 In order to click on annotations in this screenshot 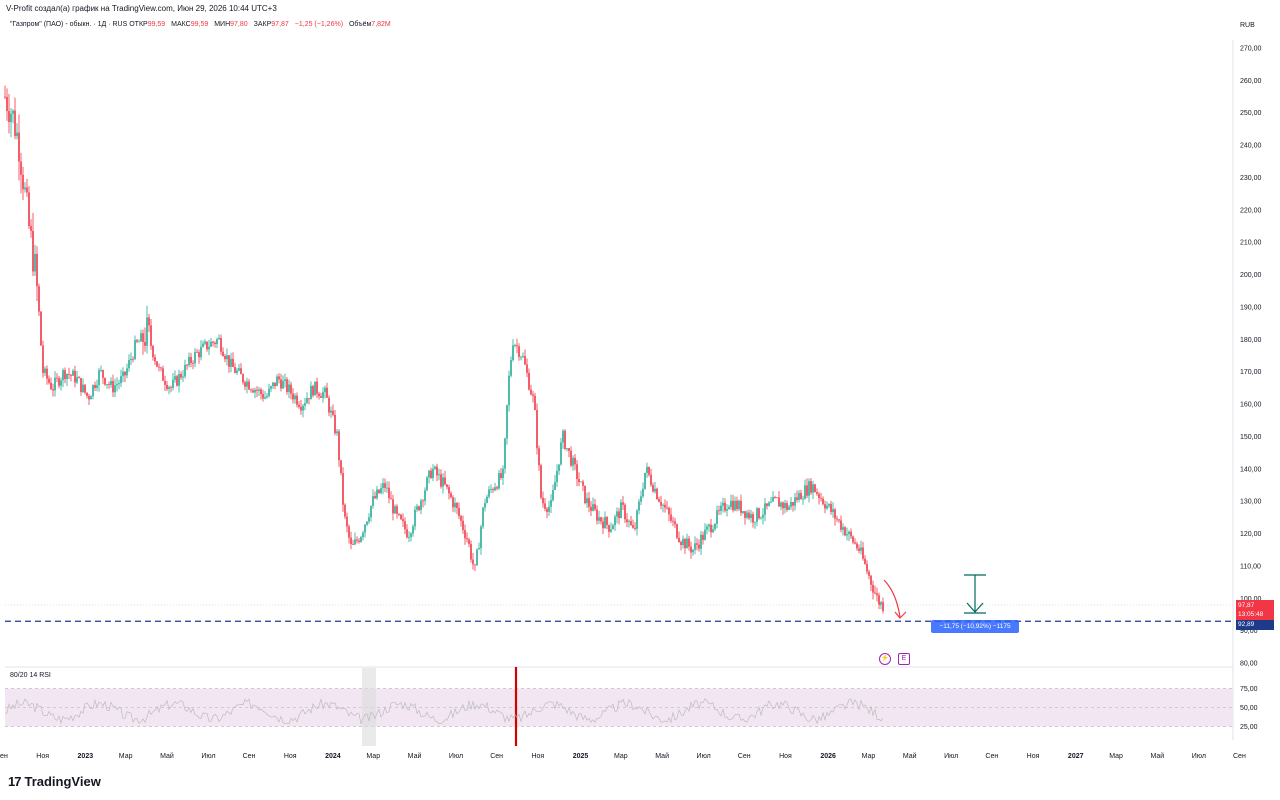, I will do `click(934, 596)`.